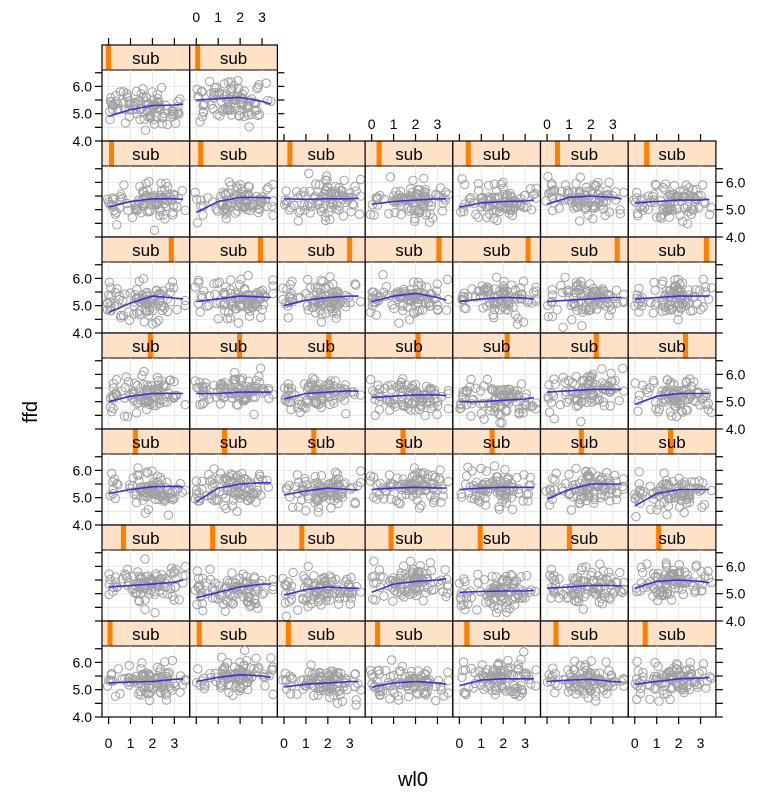 The height and width of the screenshot is (798, 766). What do you see at coordinates (584, 285) in the screenshot?
I see `panel-r3-c6: sub` at bounding box center [584, 285].